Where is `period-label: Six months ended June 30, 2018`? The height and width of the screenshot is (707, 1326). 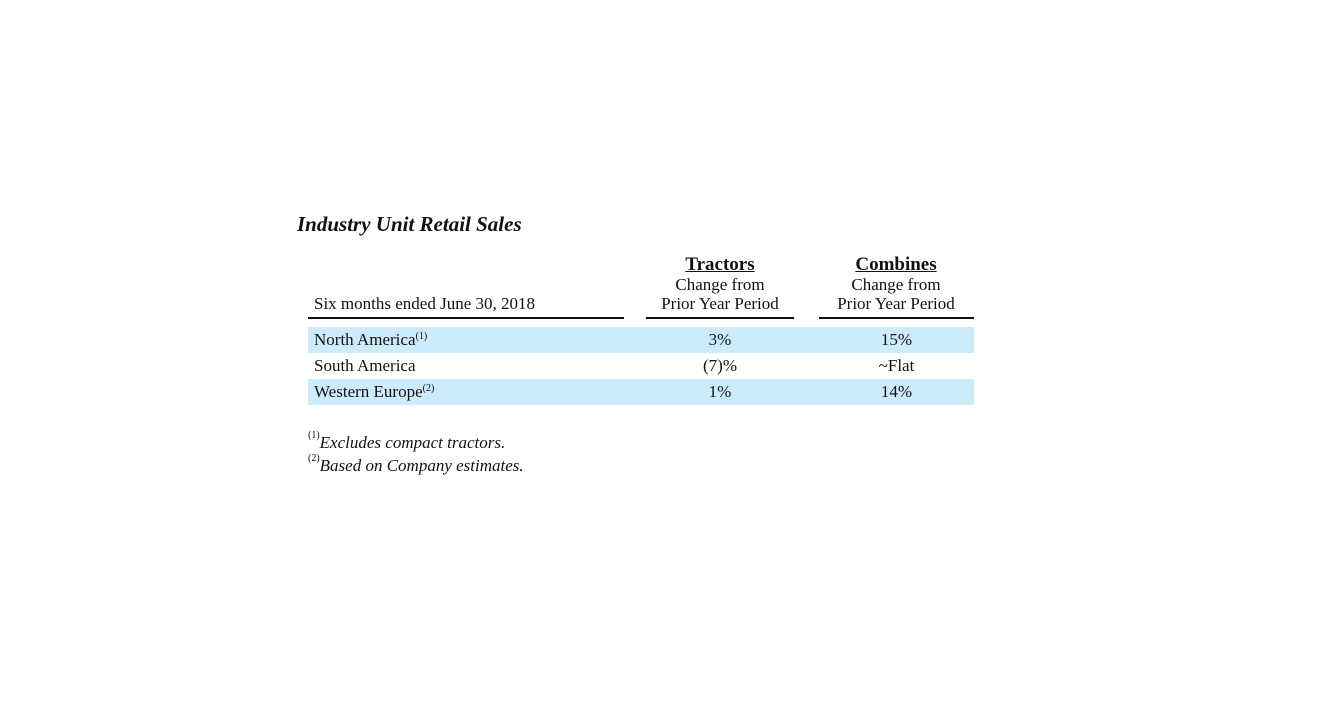 period-label: Six months ended June 30, 2018 is located at coordinates (424, 303).